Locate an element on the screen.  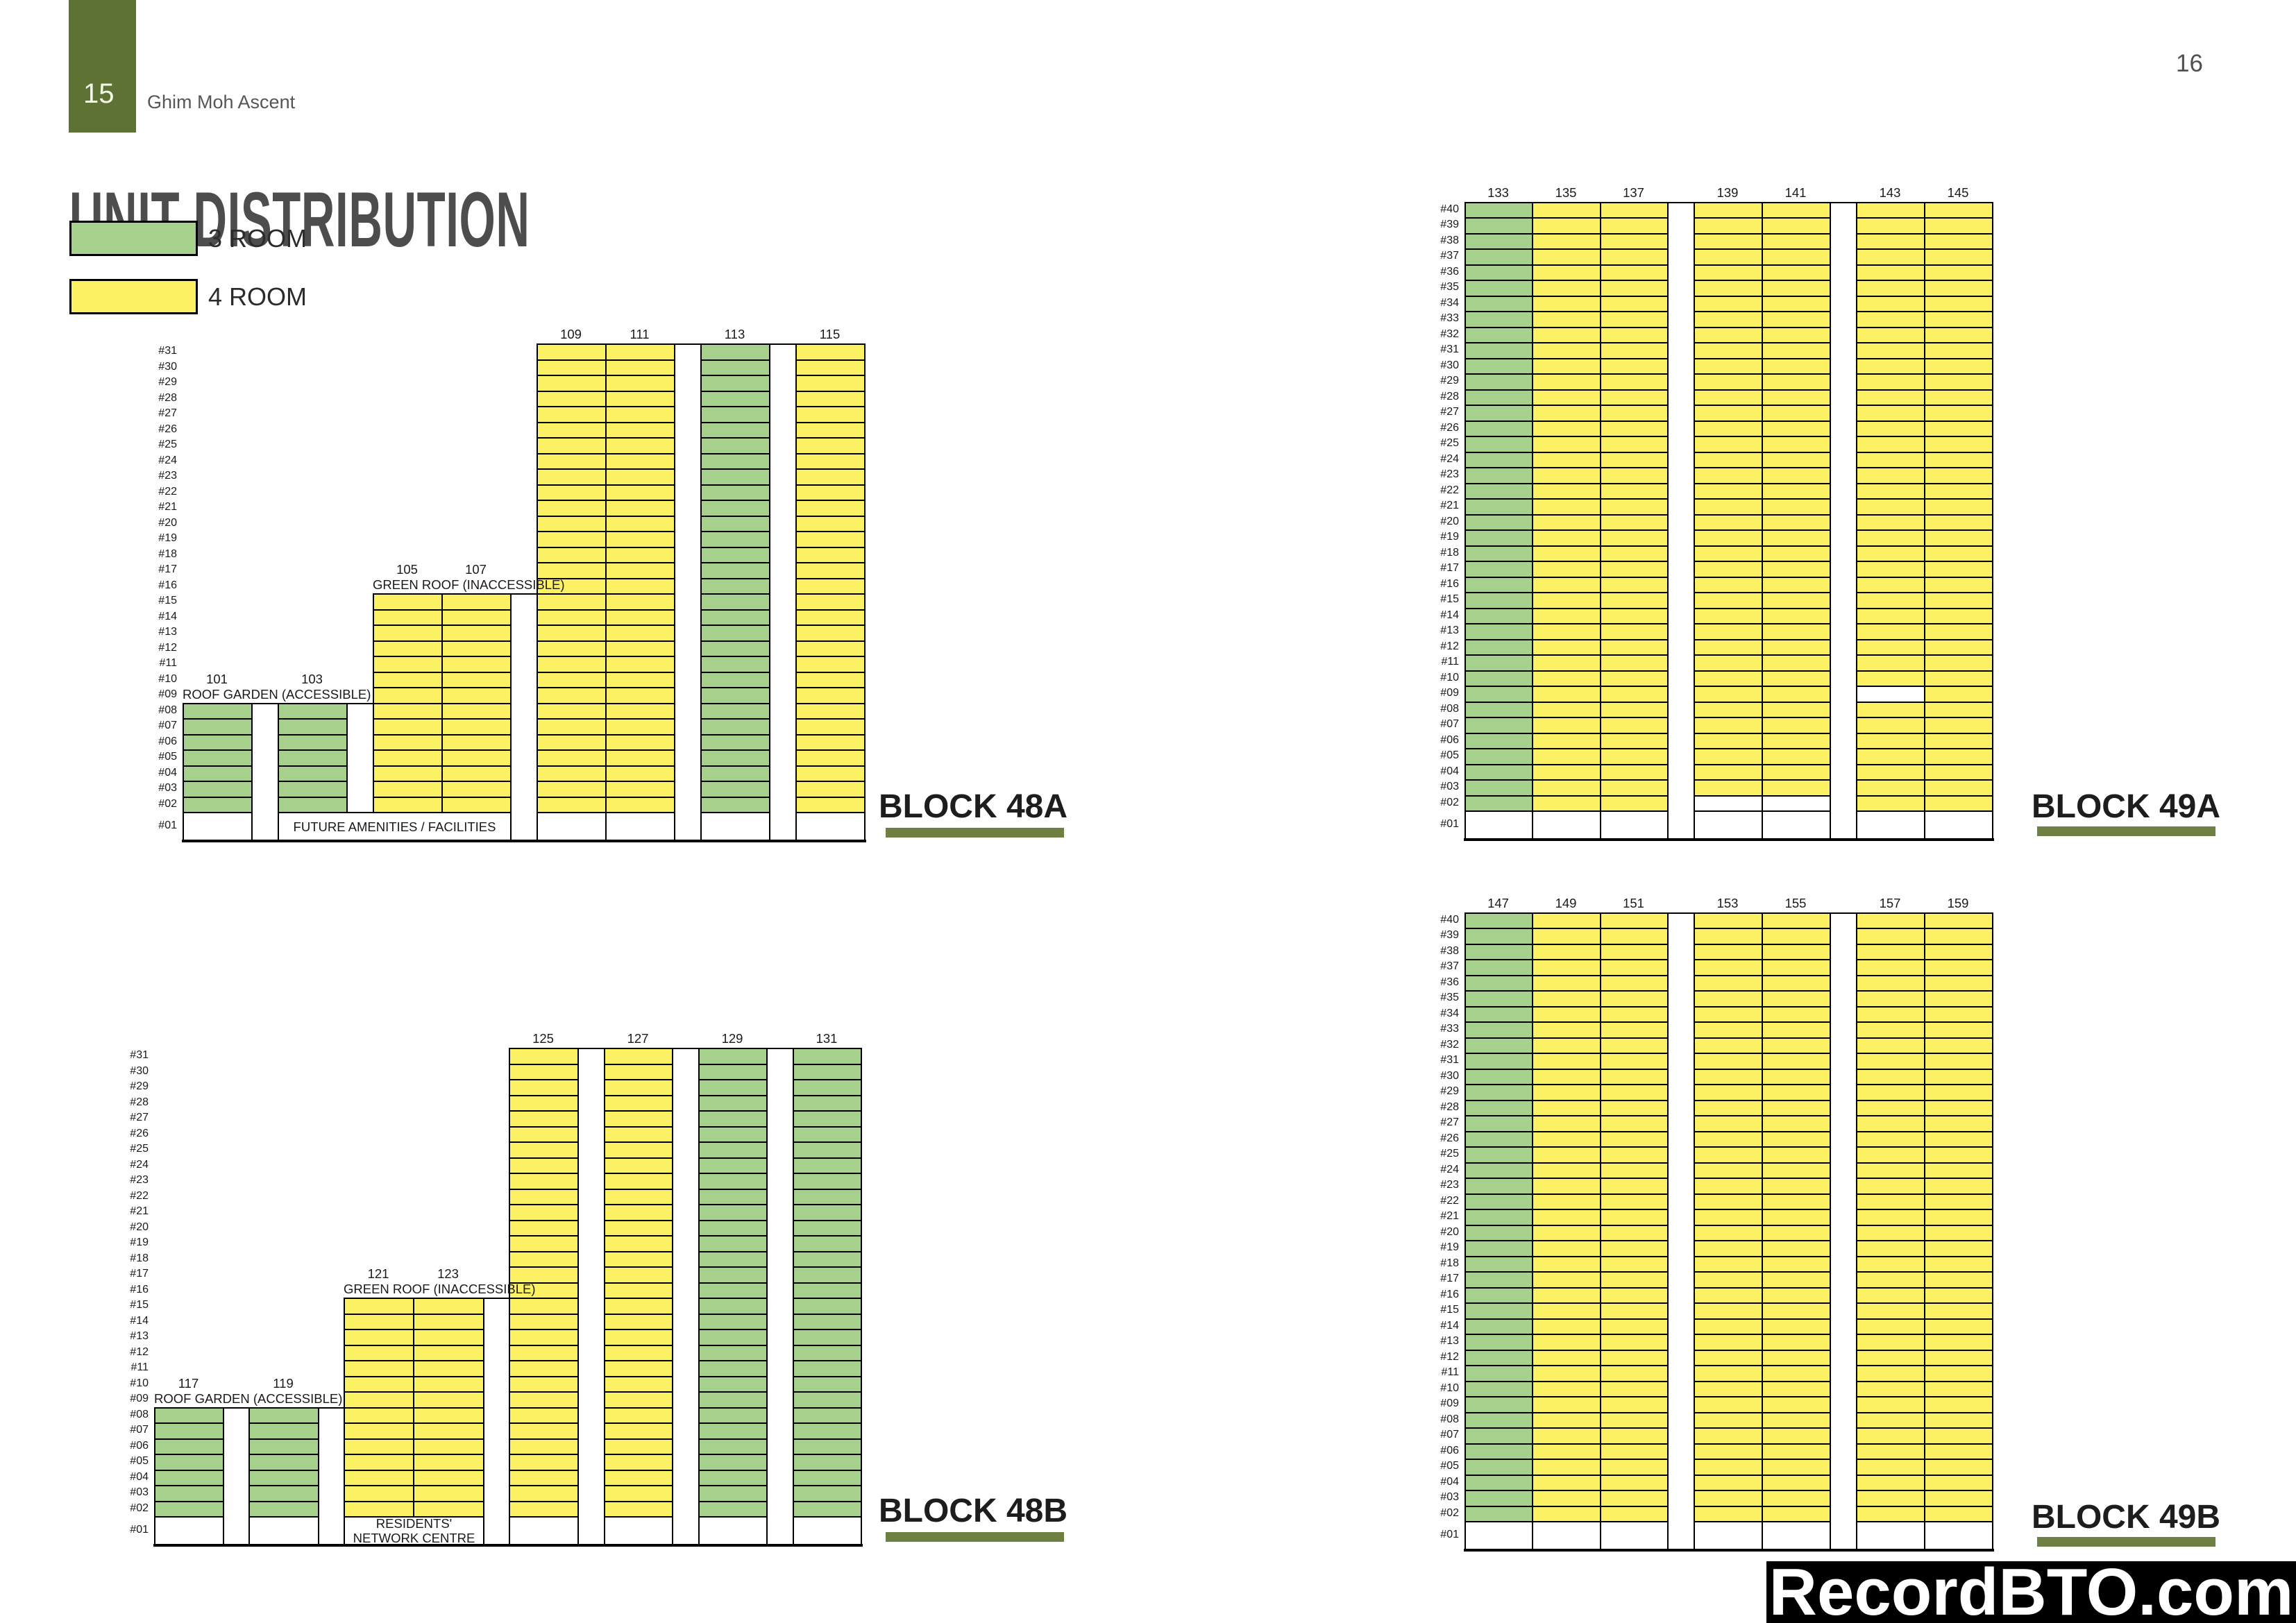
unit-number-label: 107 is located at coordinates (476, 569).